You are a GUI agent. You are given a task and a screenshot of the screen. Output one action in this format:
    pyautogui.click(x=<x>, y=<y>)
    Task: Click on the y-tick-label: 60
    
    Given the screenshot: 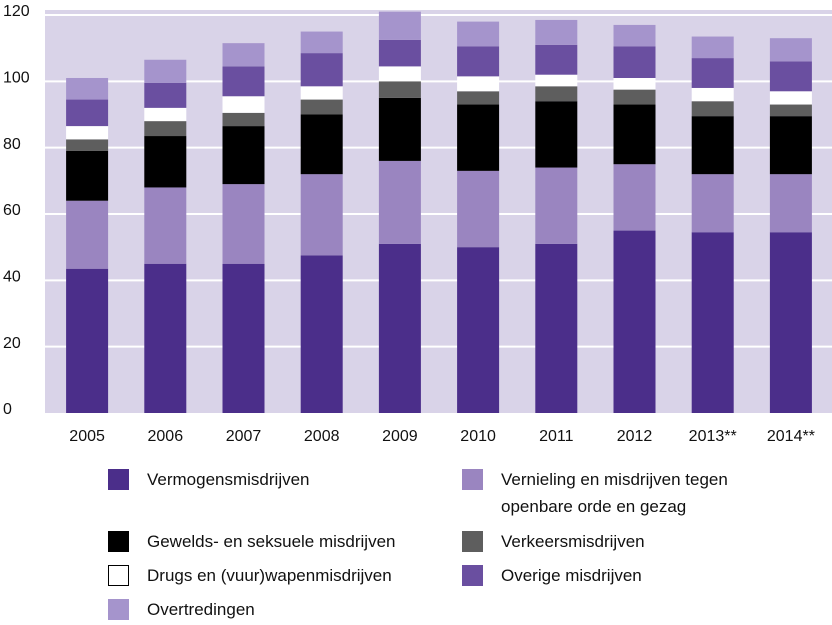 What is the action you would take?
    pyautogui.click(x=12, y=210)
    